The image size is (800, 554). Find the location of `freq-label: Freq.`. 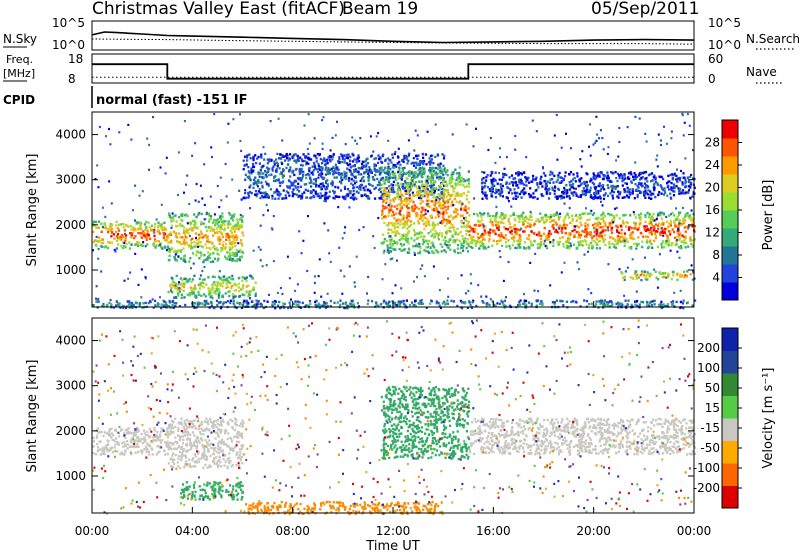

freq-label: Freq. is located at coordinates (19, 59).